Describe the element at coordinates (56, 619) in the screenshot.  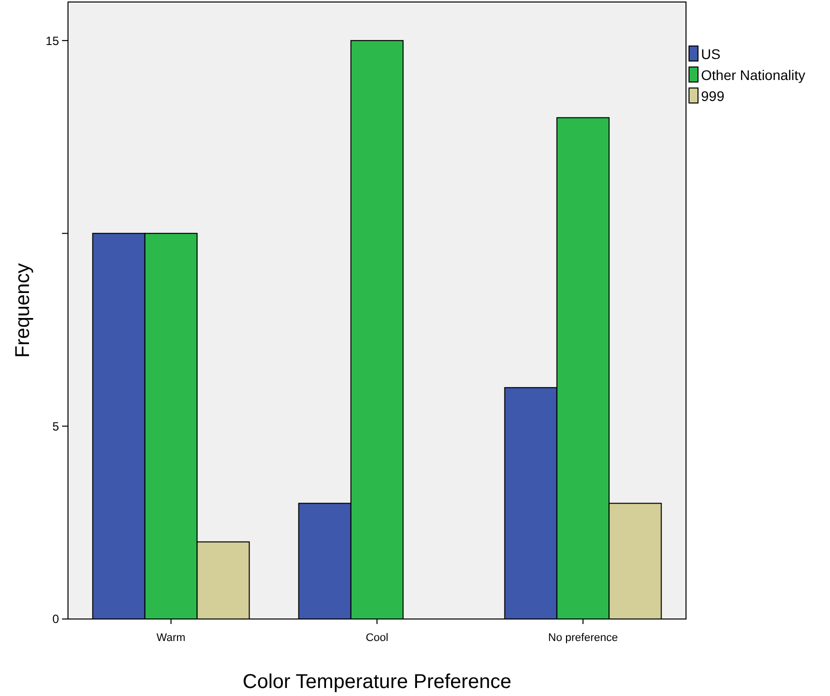
I see `y-tick-label: 0` at that location.